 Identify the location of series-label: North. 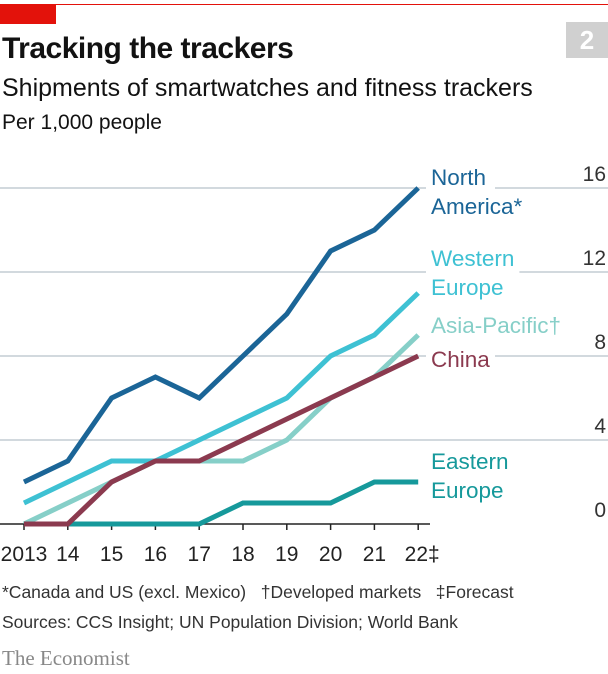
(458, 177).